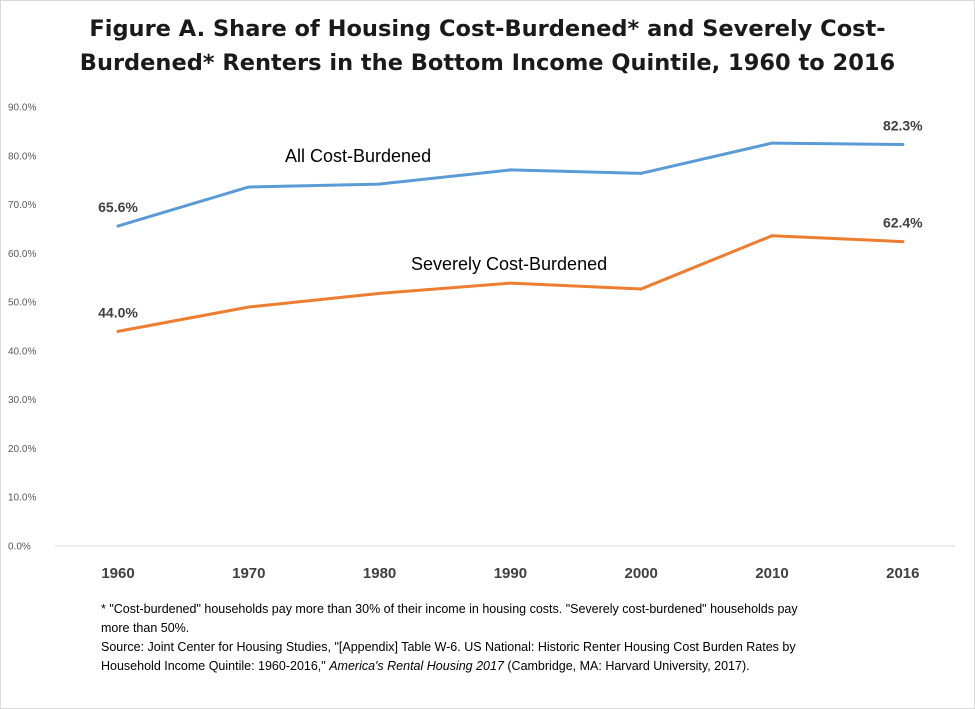 Image resolution: width=975 pixels, height=709 pixels. Describe the element at coordinates (118, 312) in the screenshot. I see `data-label: 44.0%` at that location.